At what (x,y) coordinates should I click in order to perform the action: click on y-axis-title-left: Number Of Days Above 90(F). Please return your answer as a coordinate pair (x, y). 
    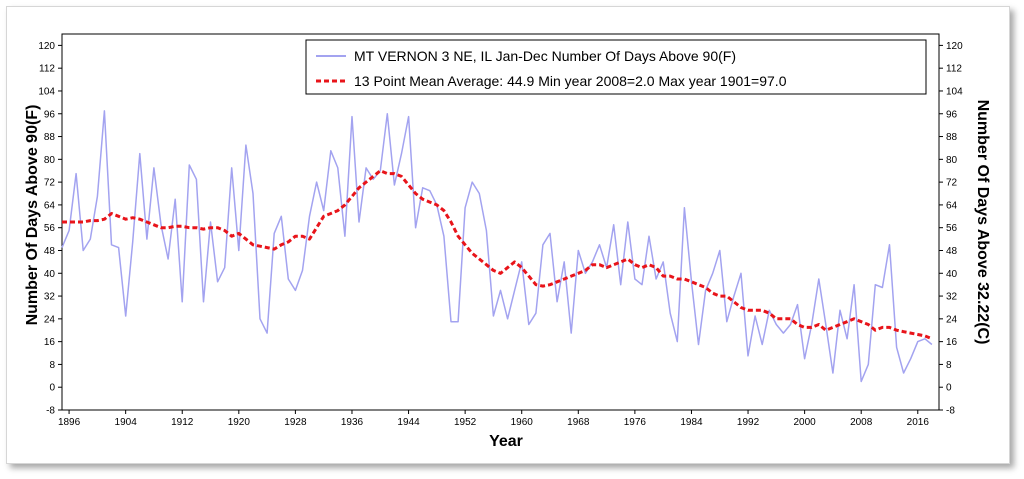
    Looking at the image, I should click on (32, 215).